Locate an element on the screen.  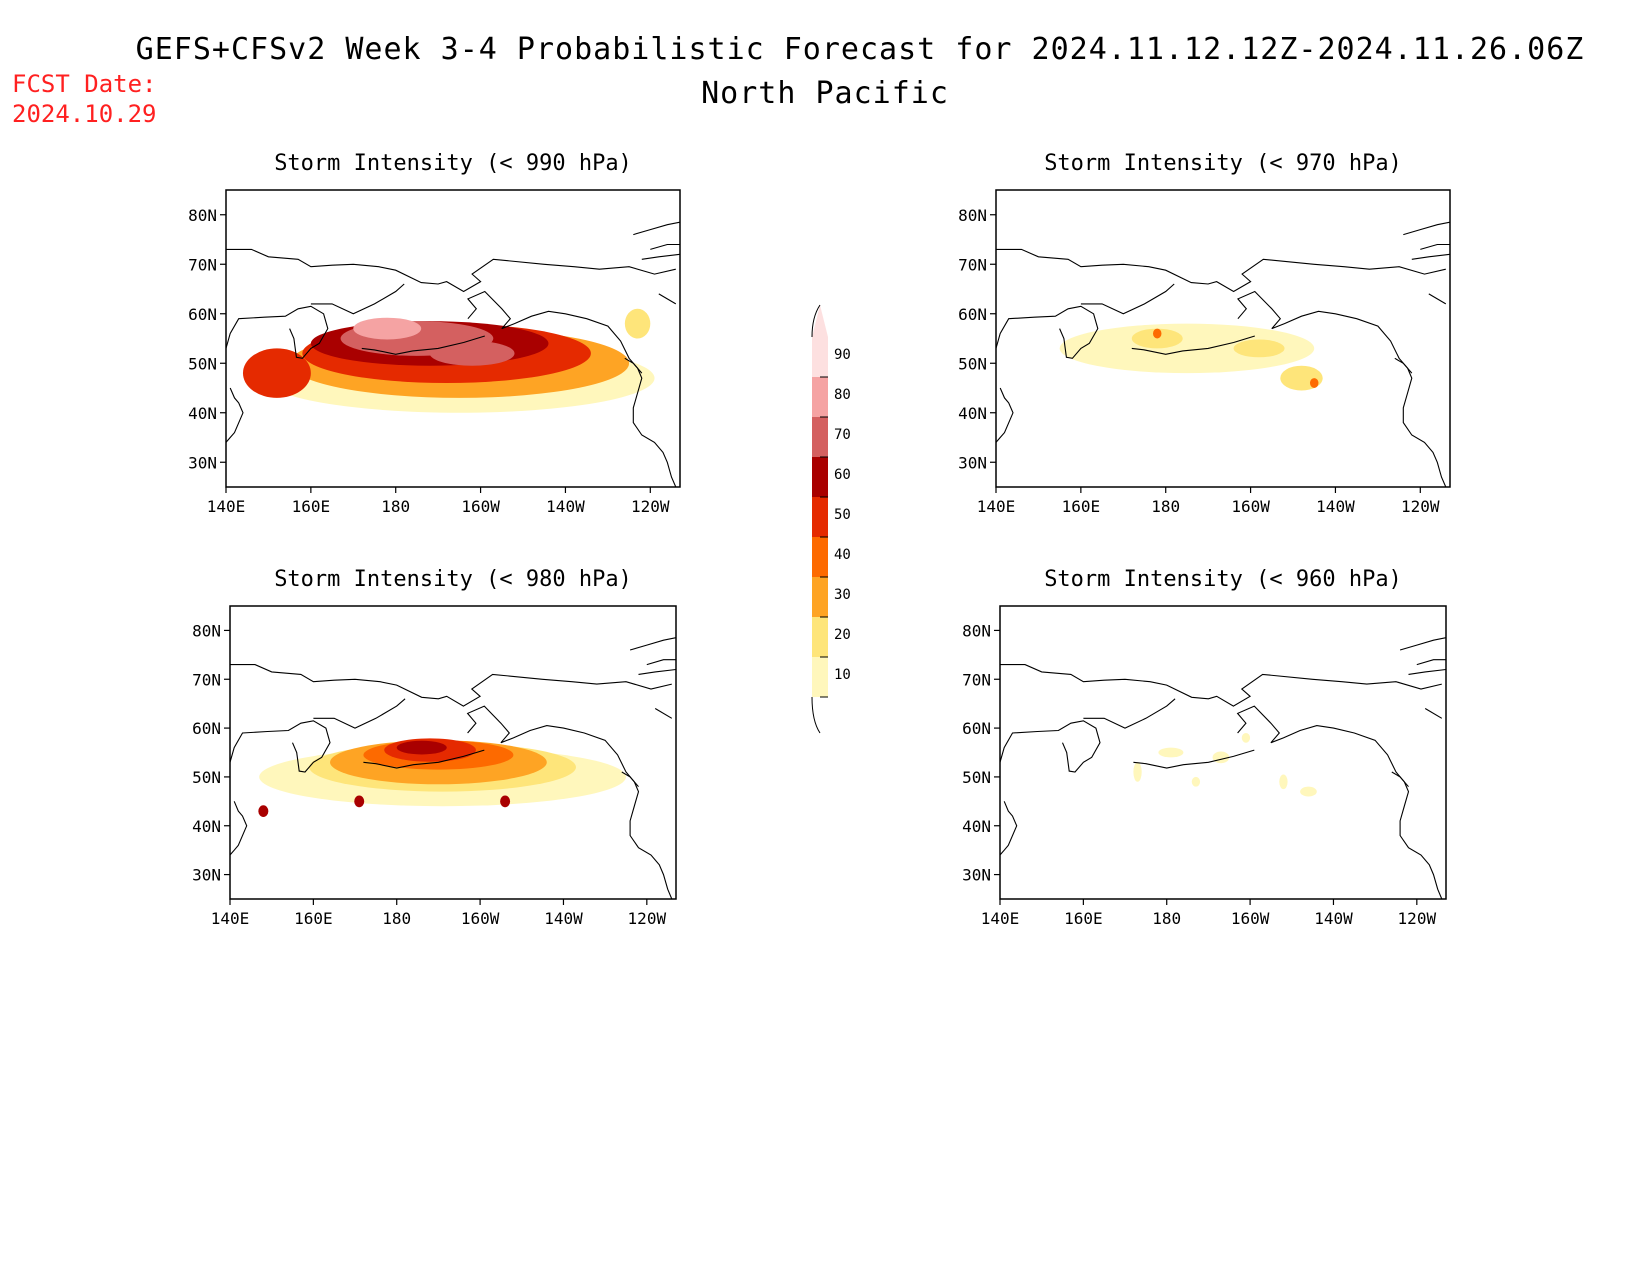
sub-title: North Pacific is located at coordinates (825, 93).